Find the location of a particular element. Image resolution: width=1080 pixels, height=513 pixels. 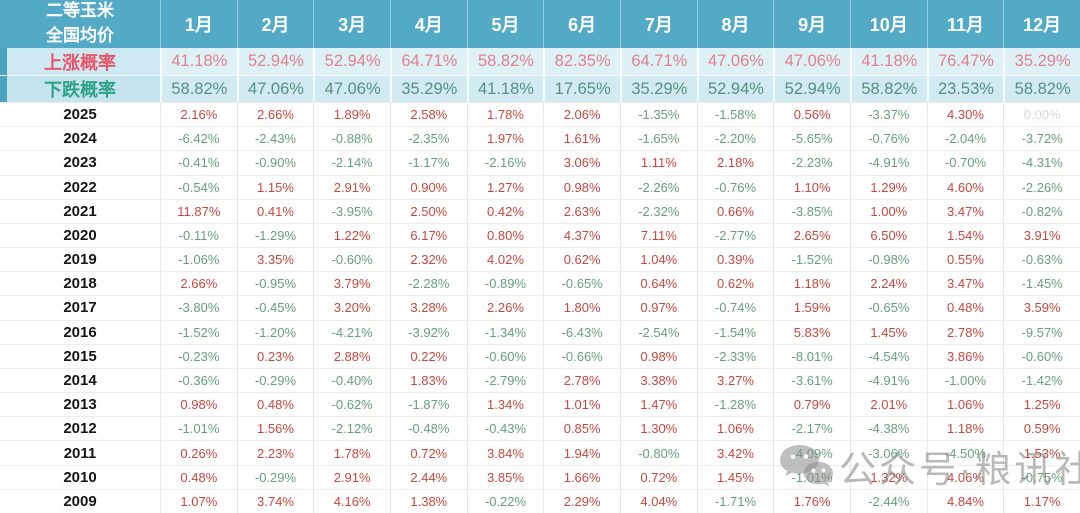

value-cell: 0.85% is located at coordinates (581, 428).